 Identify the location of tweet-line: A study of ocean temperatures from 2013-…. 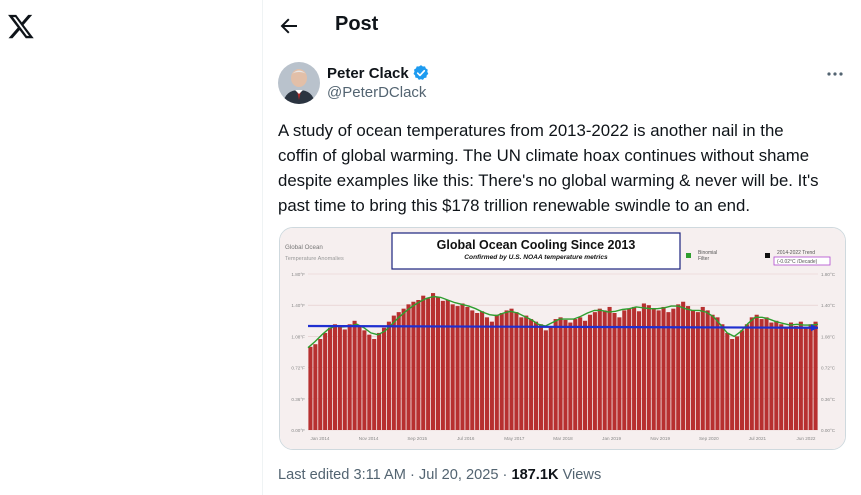
(531, 130).